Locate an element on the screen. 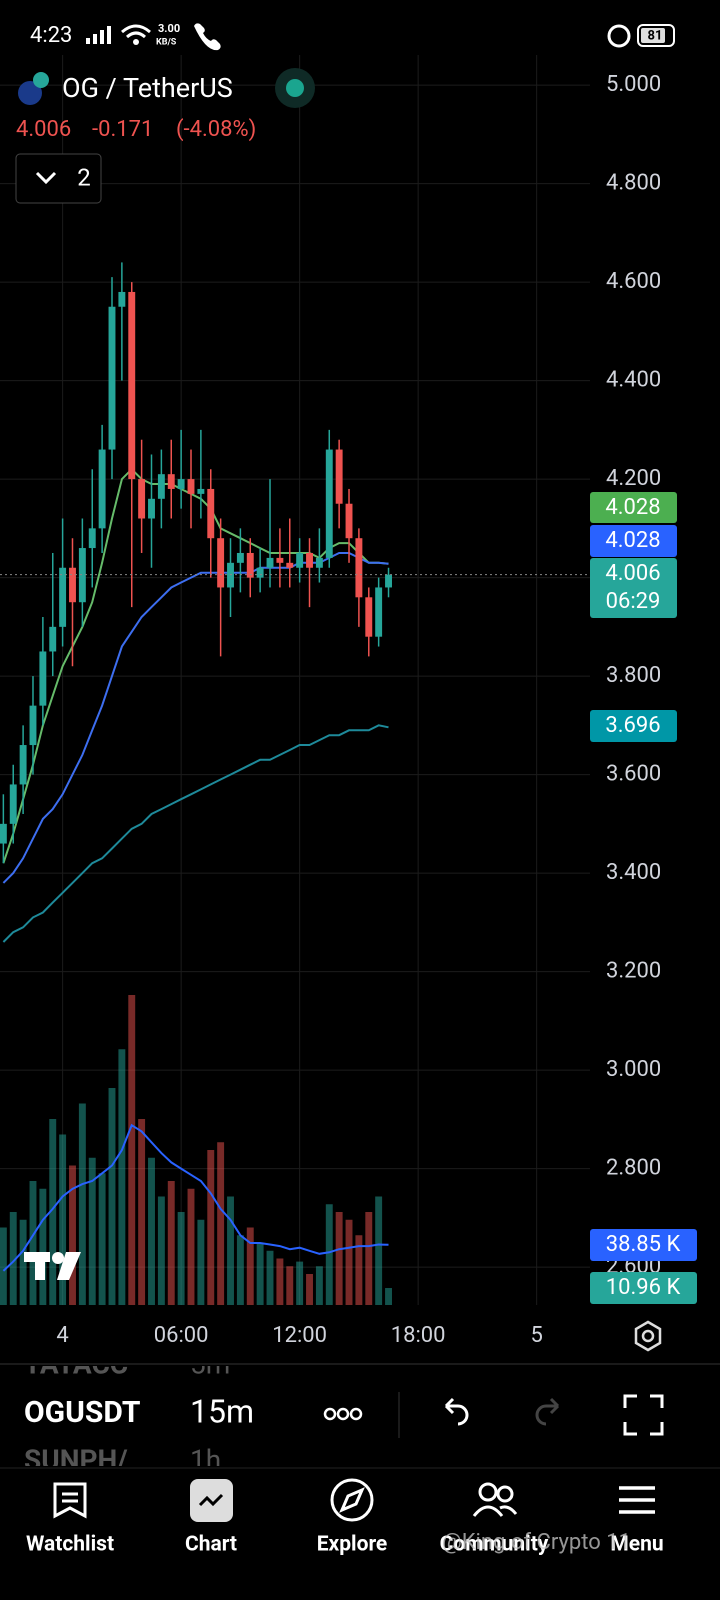  net-speed: 3.00 is located at coordinates (169, 28).